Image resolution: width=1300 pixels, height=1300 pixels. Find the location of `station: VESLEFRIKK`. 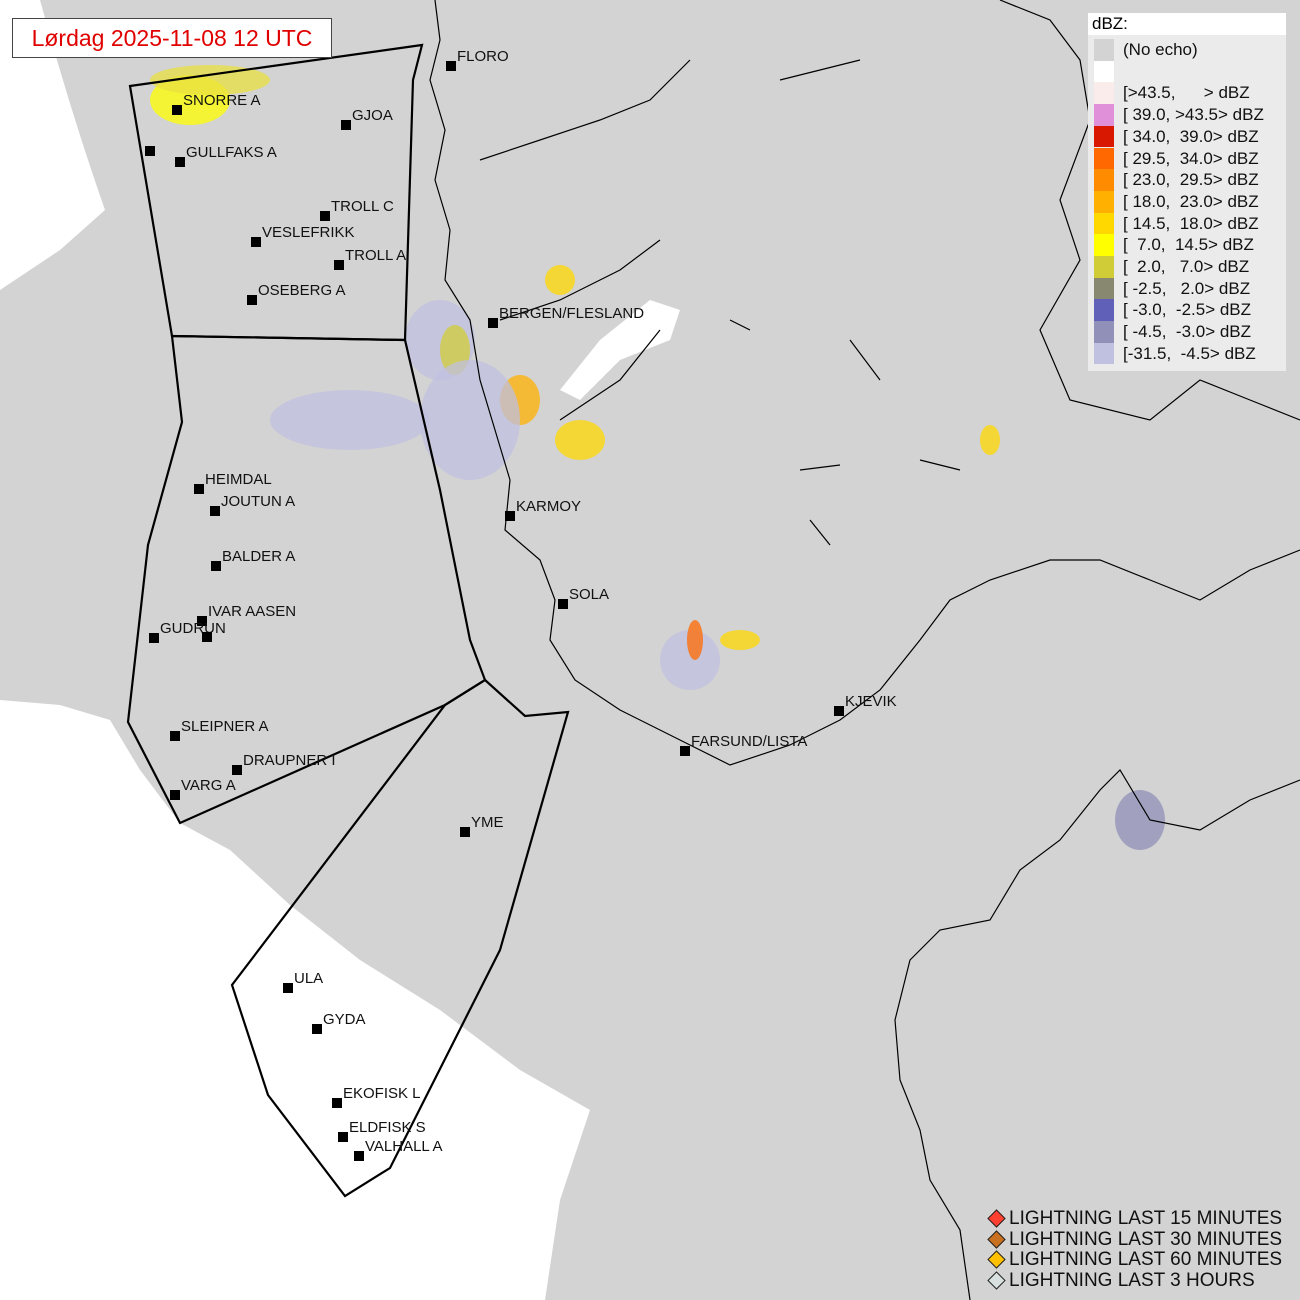

station: VESLEFRIKK is located at coordinates (303, 235).